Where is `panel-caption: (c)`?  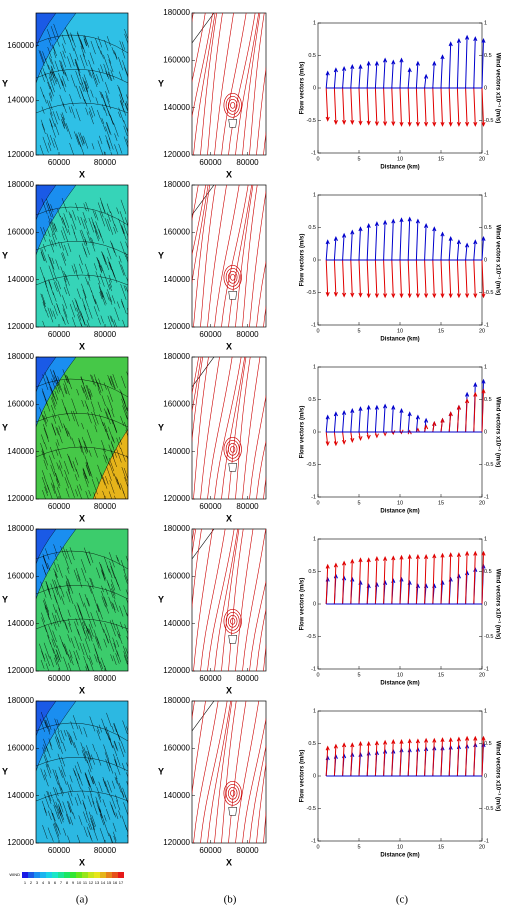 panel-caption: (c) is located at coordinates (402, 900).